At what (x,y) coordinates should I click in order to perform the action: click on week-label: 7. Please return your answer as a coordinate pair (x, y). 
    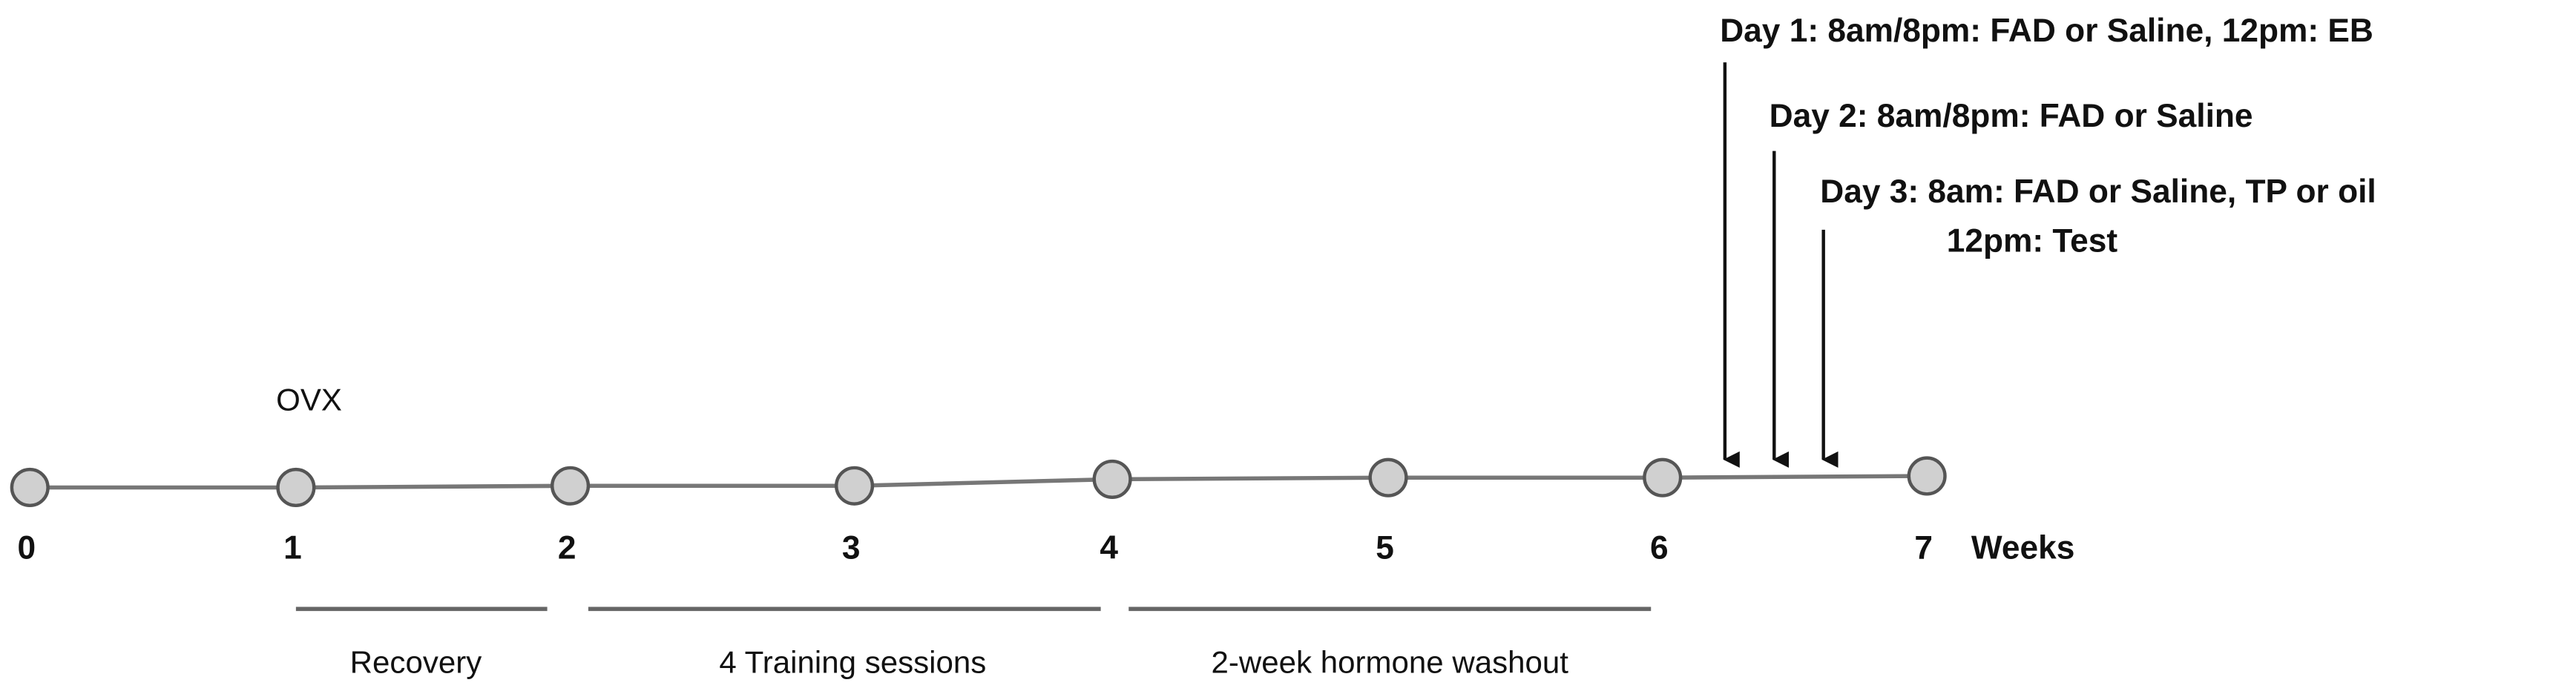
    Looking at the image, I should click on (1923, 548).